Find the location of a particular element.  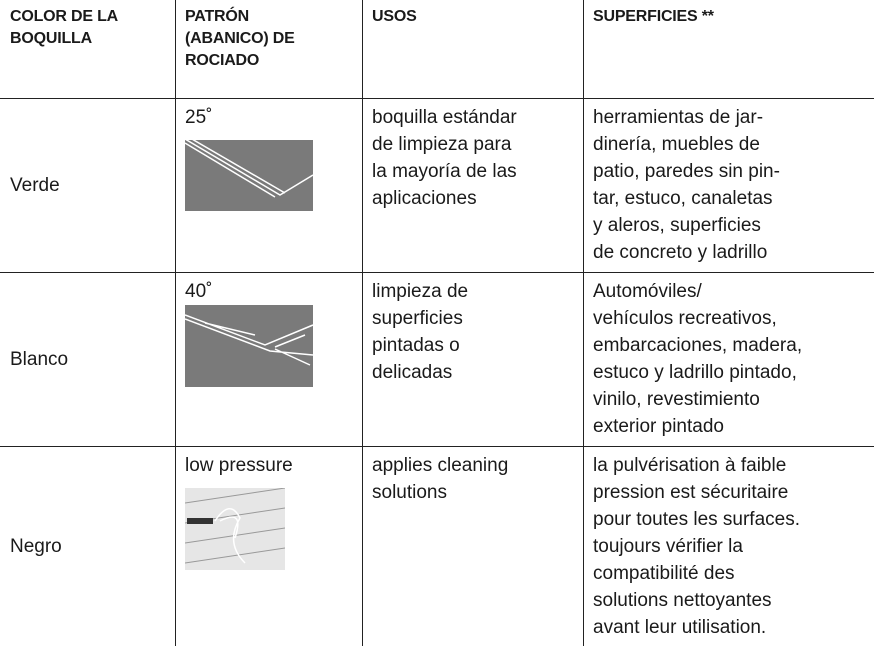

pattern-label: 40˚ is located at coordinates (199, 291).